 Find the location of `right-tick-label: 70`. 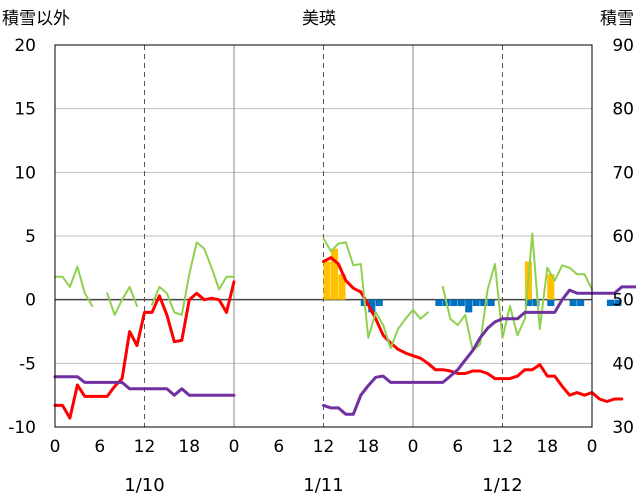

right-tick-label: 70 is located at coordinates (623, 173).